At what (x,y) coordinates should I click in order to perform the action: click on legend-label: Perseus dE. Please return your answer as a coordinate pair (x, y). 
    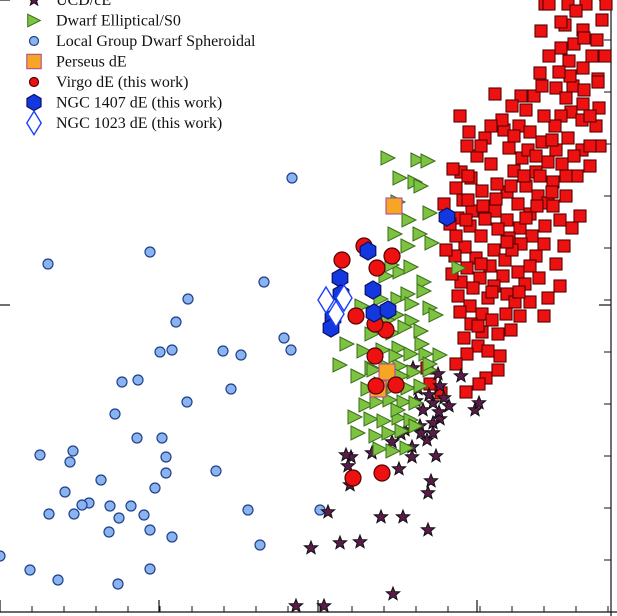
    Looking at the image, I should click on (91, 62).